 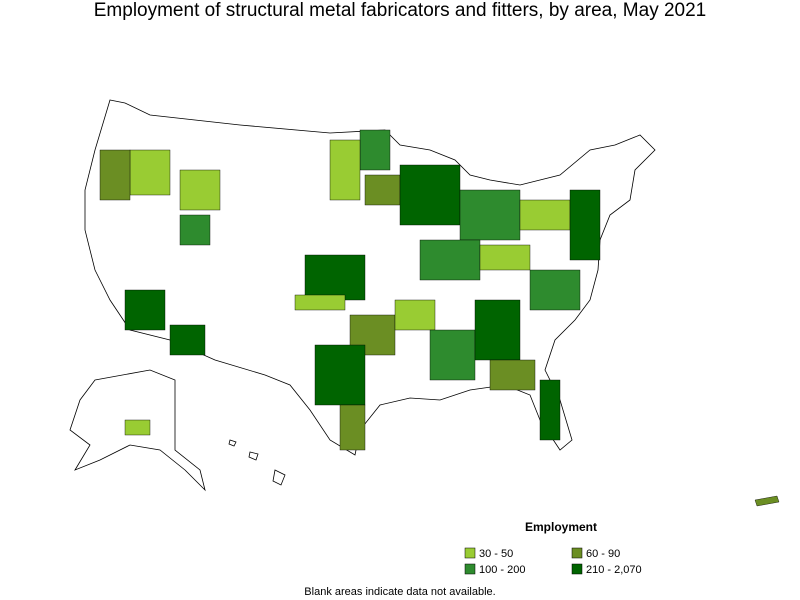 What do you see at coordinates (502, 570) in the screenshot?
I see `legend-label: 100 - 200` at bounding box center [502, 570].